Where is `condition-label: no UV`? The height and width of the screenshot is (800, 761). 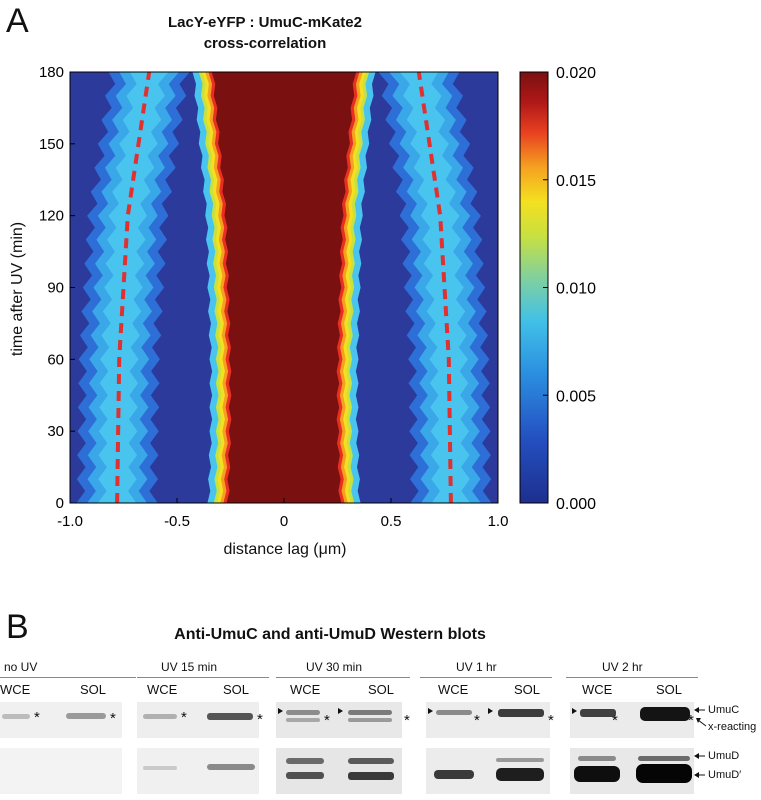
condition-label: no UV is located at coordinates (21, 667).